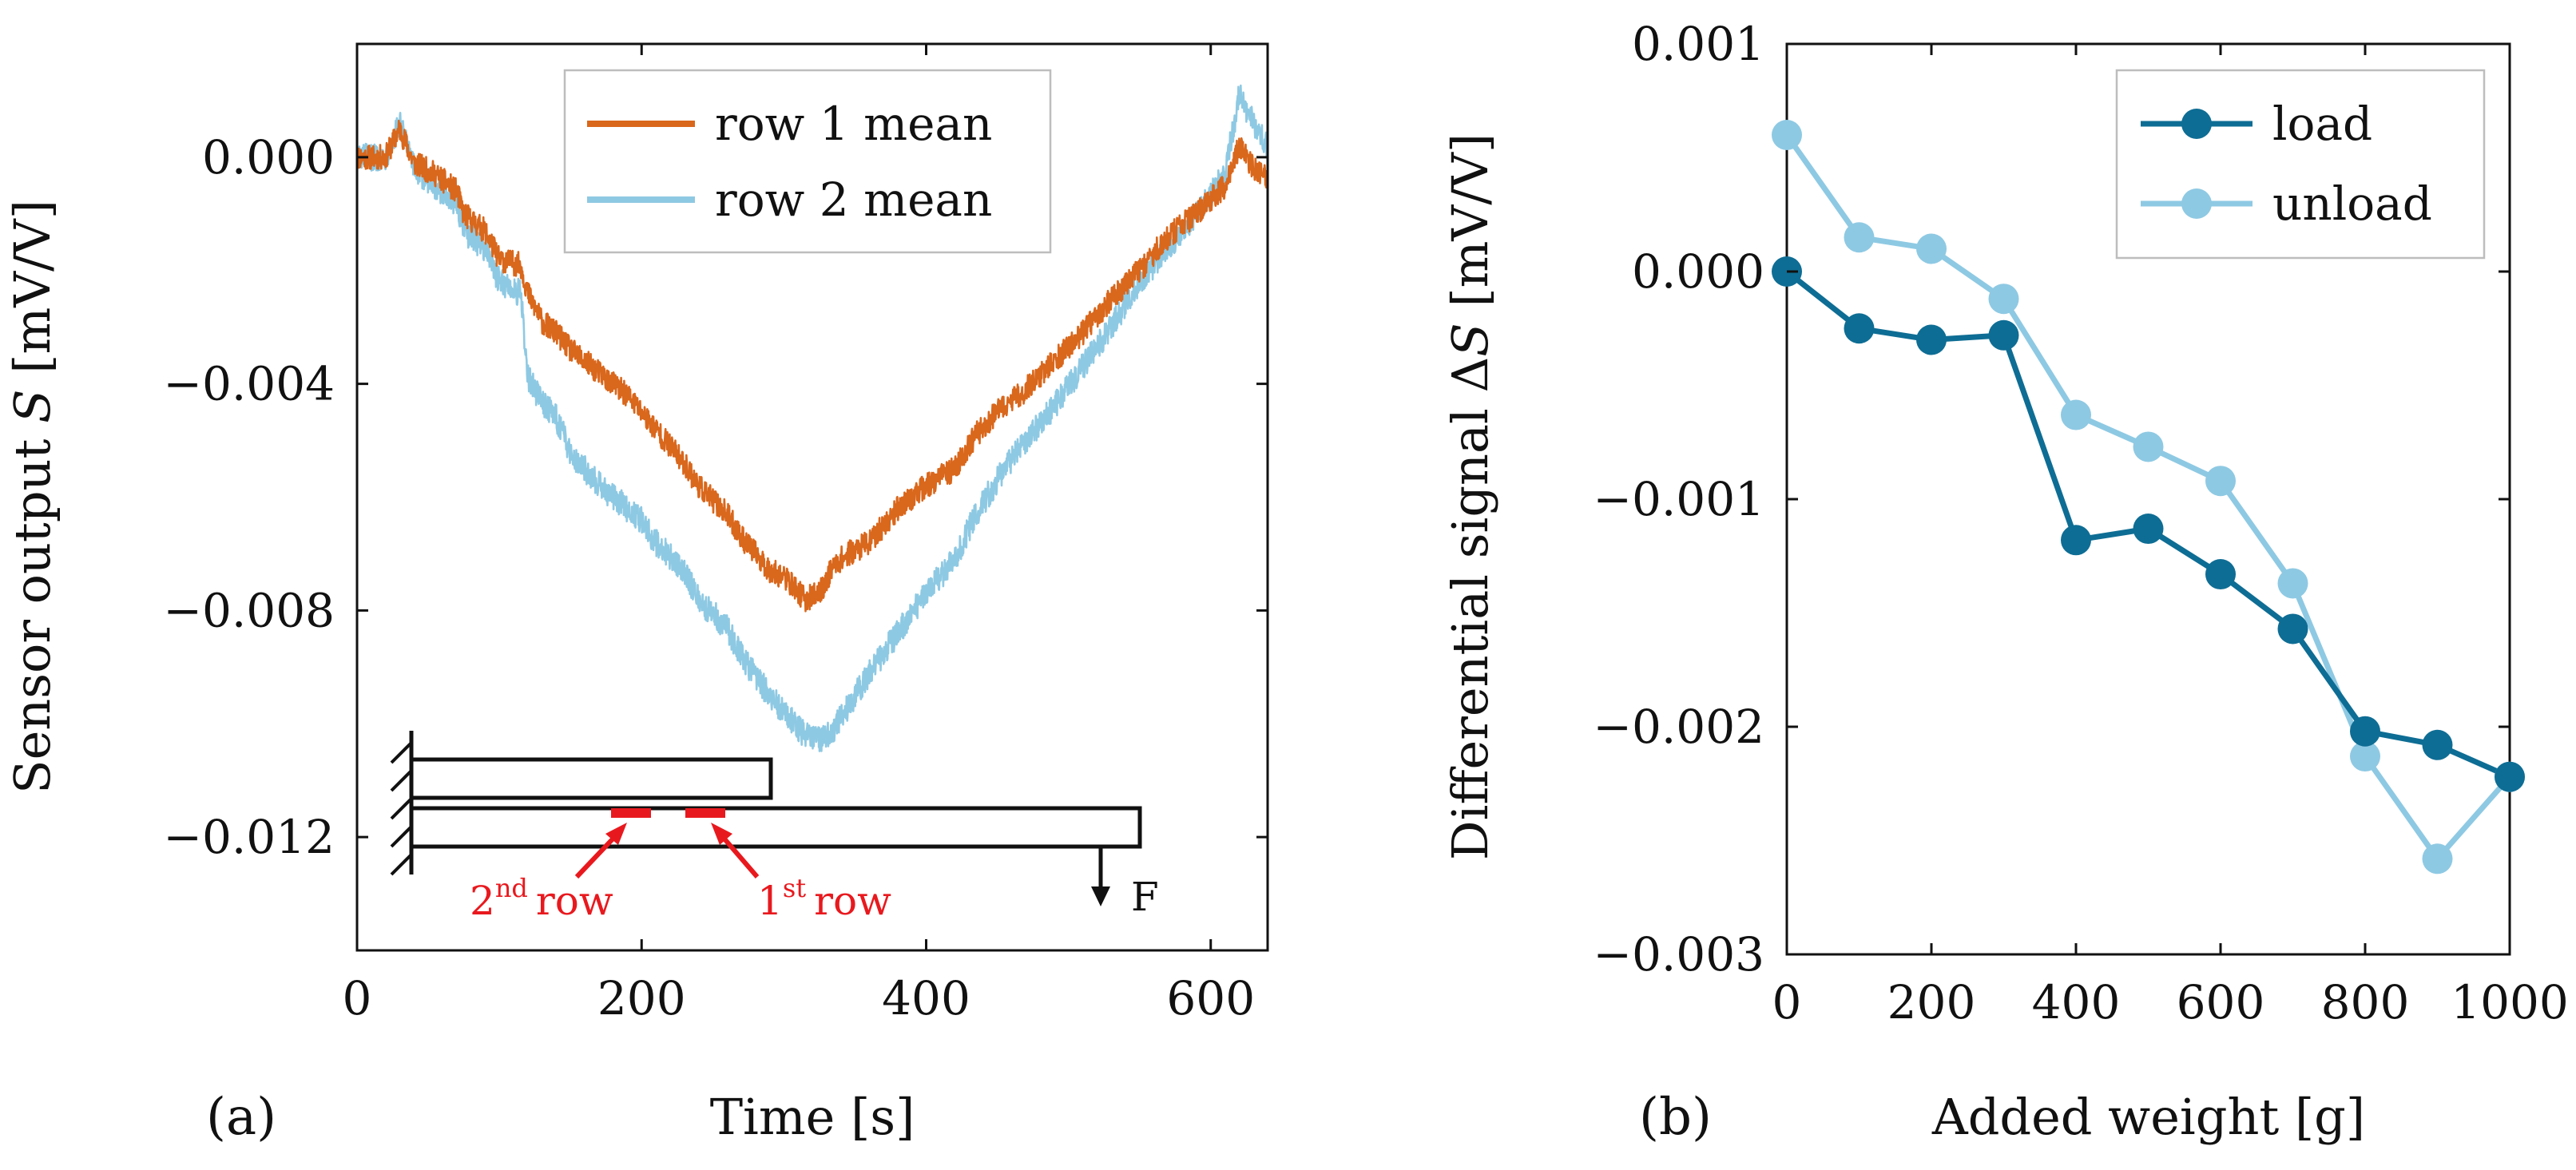  Describe the element at coordinates (2352, 203) in the screenshot. I see `legend-label-unload: unload` at that location.